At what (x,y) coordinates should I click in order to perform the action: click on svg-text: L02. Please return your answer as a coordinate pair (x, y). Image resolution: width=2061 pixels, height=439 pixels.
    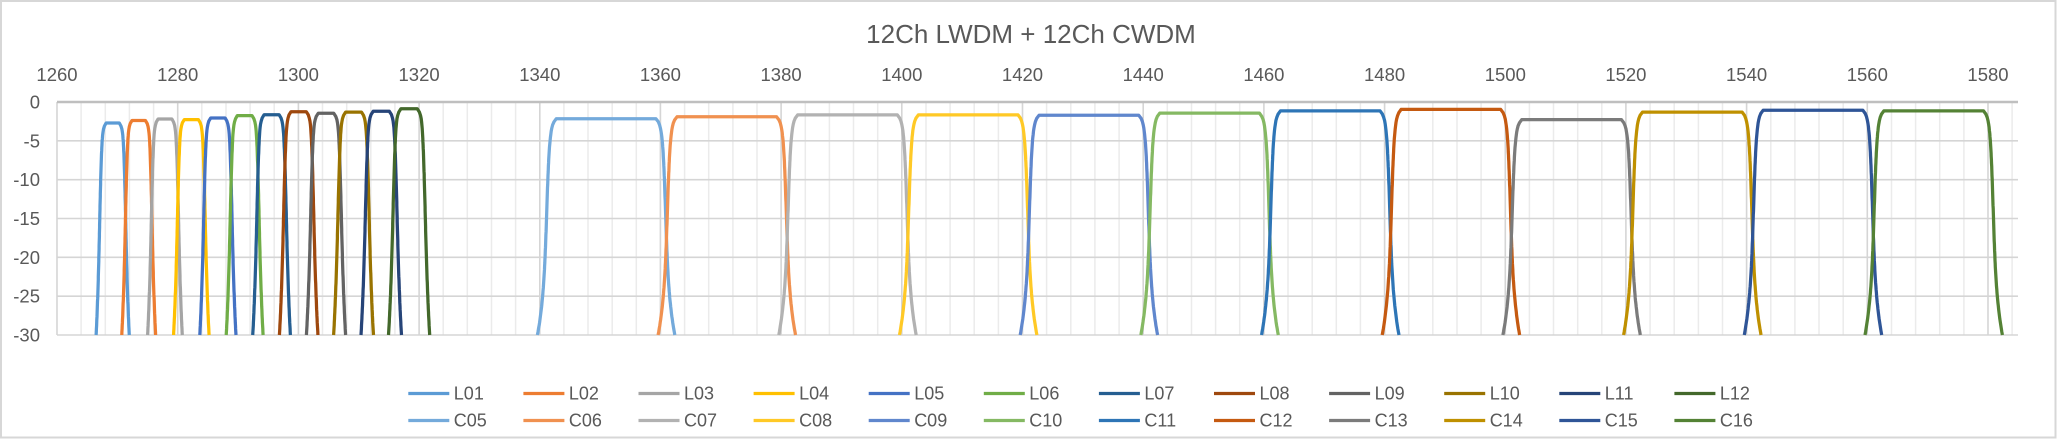
    Looking at the image, I should click on (584, 394).